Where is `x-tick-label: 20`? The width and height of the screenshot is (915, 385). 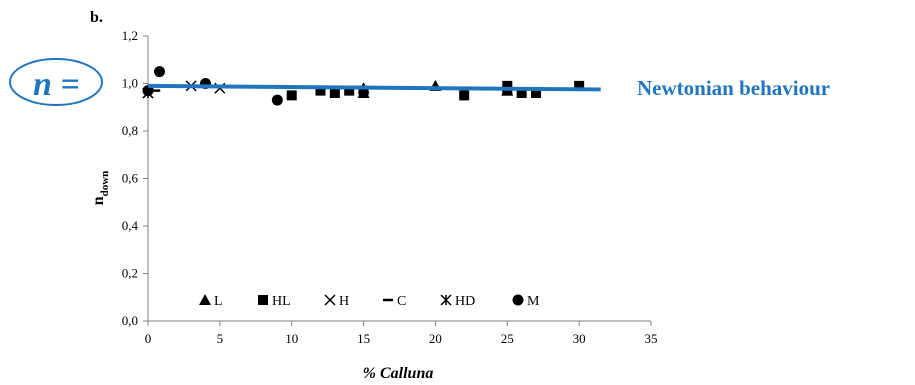
x-tick-label: 20 is located at coordinates (435, 338).